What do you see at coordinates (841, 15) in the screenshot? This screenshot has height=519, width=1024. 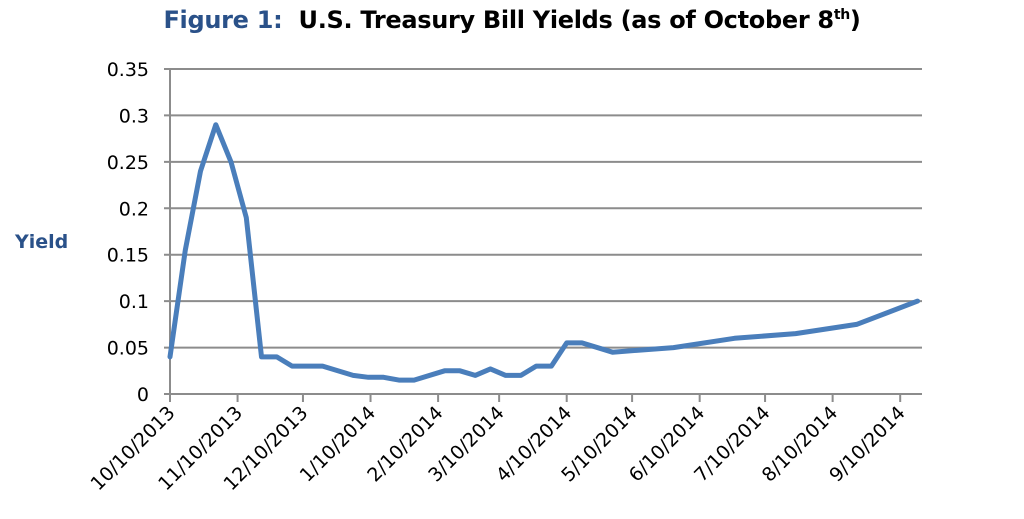 I see `title-superscript: th` at bounding box center [841, 15].